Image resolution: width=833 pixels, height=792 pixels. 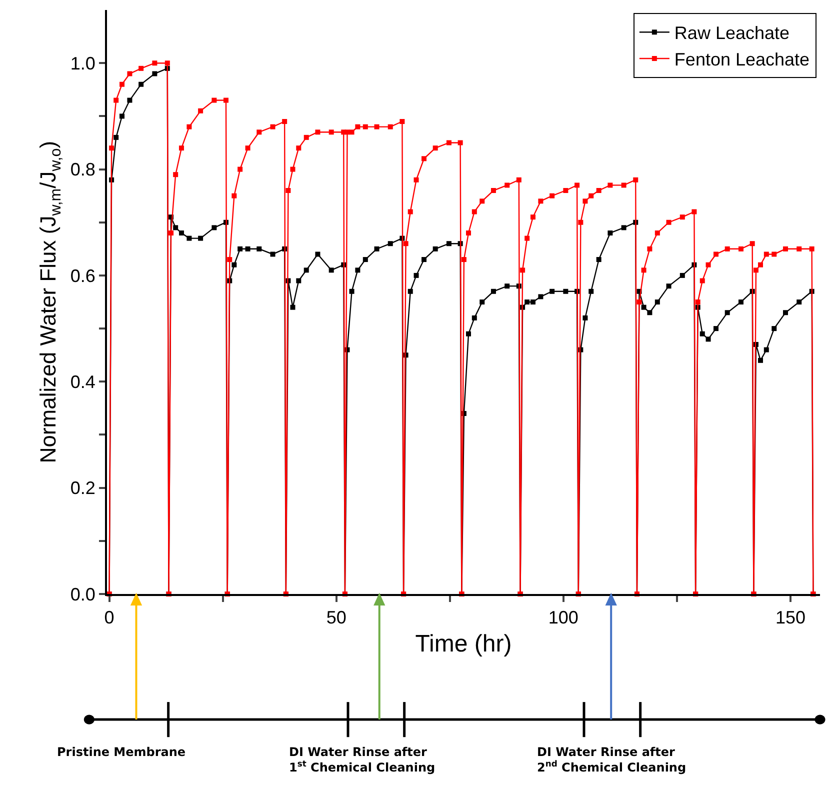 I want to click on y-tick-label: 0.6, so click(x=83, y=276).